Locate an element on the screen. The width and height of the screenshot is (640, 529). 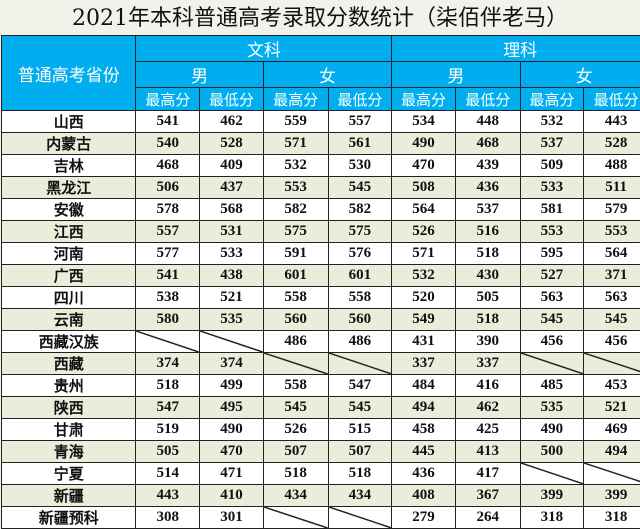
province-cell: 内蒙古 is located at coordinates (69, 144).